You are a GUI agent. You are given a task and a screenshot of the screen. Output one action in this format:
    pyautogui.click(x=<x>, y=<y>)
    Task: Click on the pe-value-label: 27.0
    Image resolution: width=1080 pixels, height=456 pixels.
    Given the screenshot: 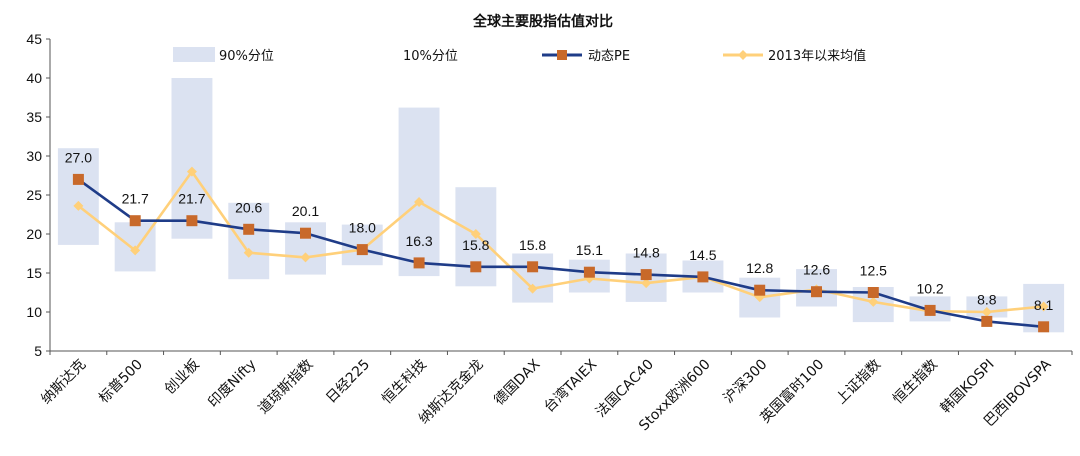 What is the action you would take?
    pyautogui.click(x=78, y=157)
    